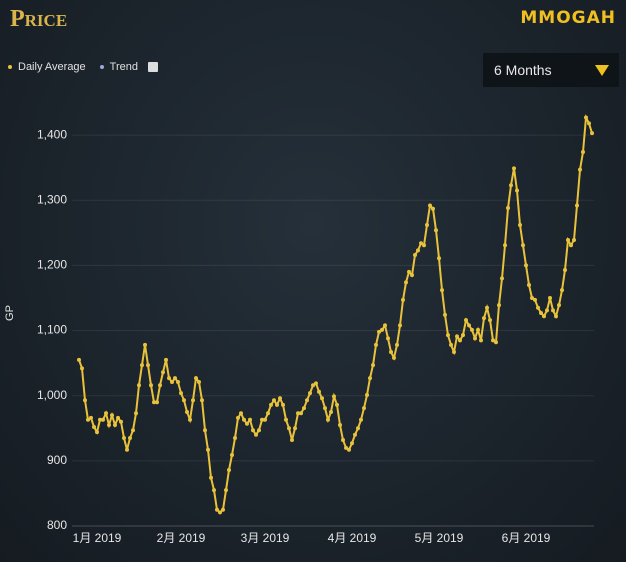 The height and width of the screenshot is (562, 626). I want to click on y-tick-label: 1,400, so click(52, 134).